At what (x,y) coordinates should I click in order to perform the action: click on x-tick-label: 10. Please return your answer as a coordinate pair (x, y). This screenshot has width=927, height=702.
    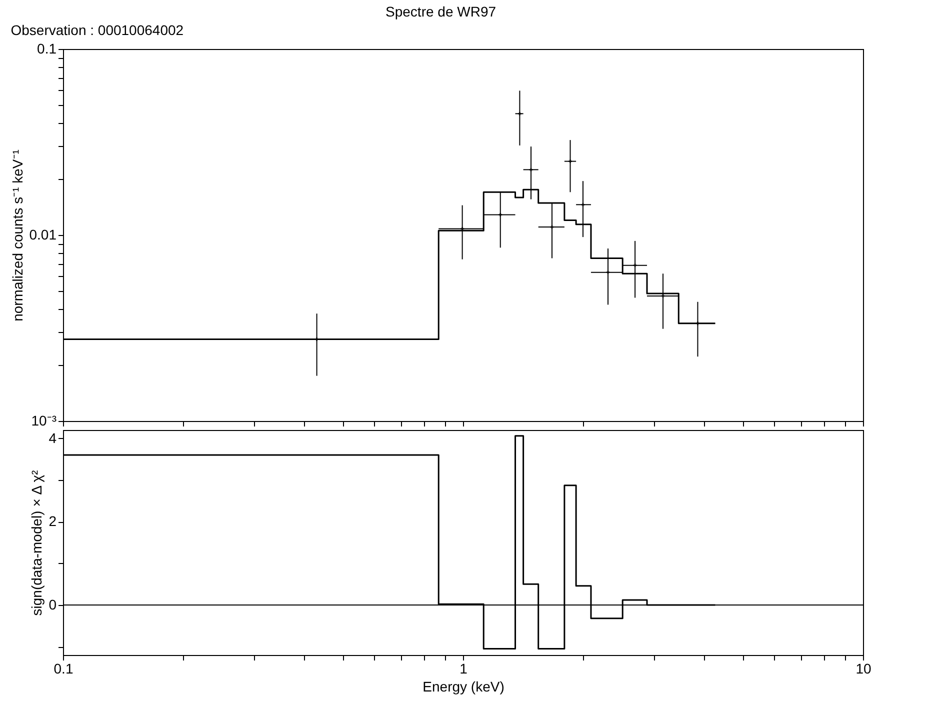
    Looking at the image, I should click on (864, 668).